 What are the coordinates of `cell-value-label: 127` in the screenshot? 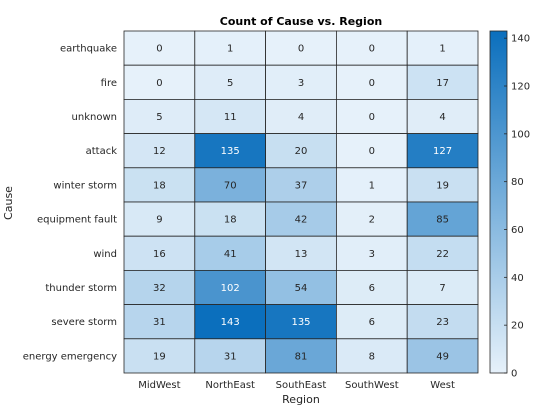 It's located at (442, 151).